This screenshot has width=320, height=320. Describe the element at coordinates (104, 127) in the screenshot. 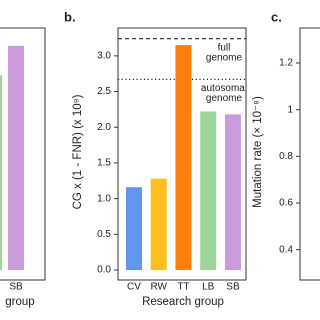

I see `y-tick-label: 2.0` at that location.